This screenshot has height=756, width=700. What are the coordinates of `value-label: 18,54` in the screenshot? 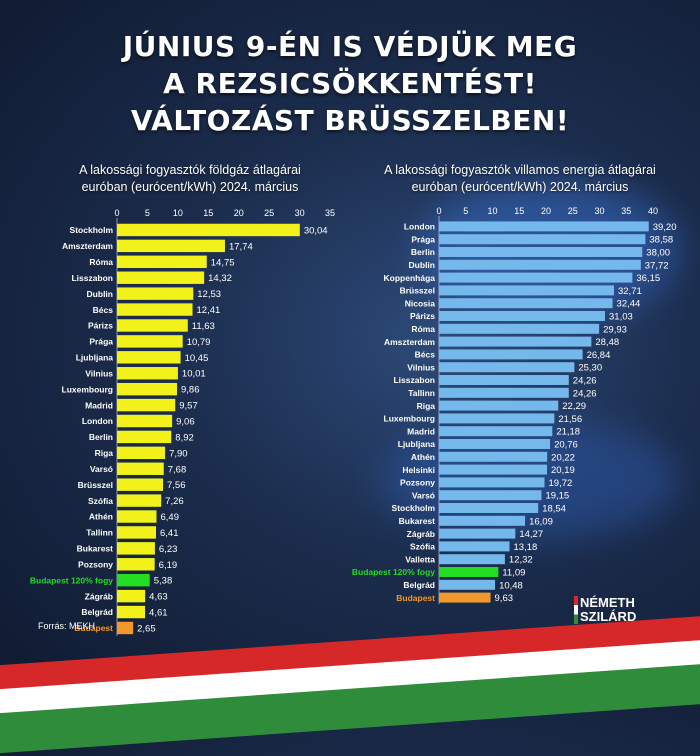 It's located at (554, 509).